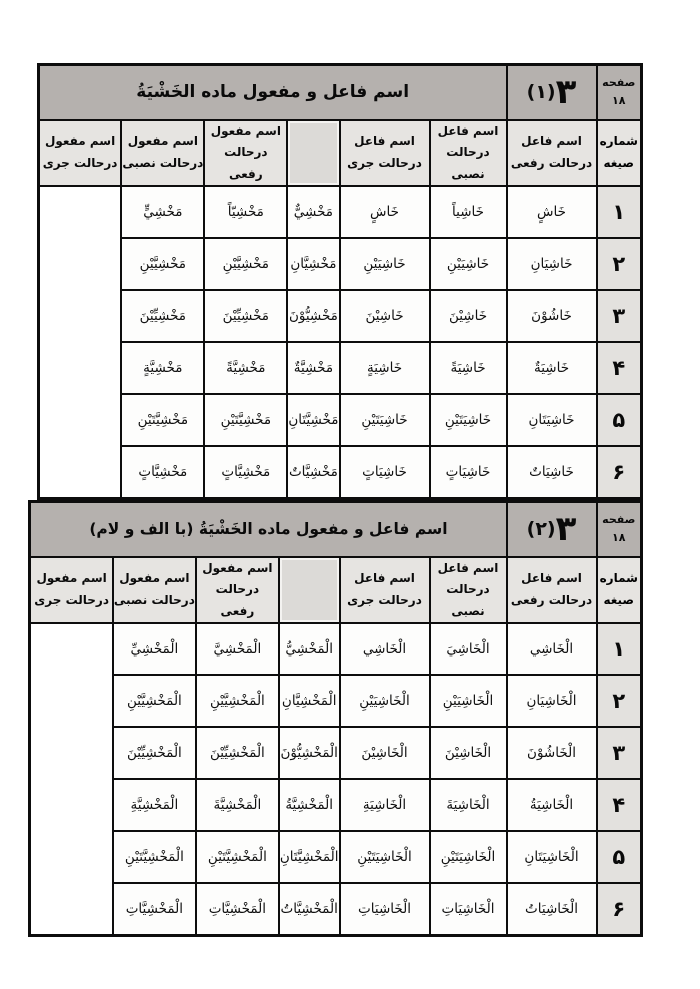 This screenshot has height=989, width=700. Describe the element at coordinates (154, 753) in the screenshot. I see `cell-maf3ul-jari: الْمَخْشِيِّيْنَ` at that location.